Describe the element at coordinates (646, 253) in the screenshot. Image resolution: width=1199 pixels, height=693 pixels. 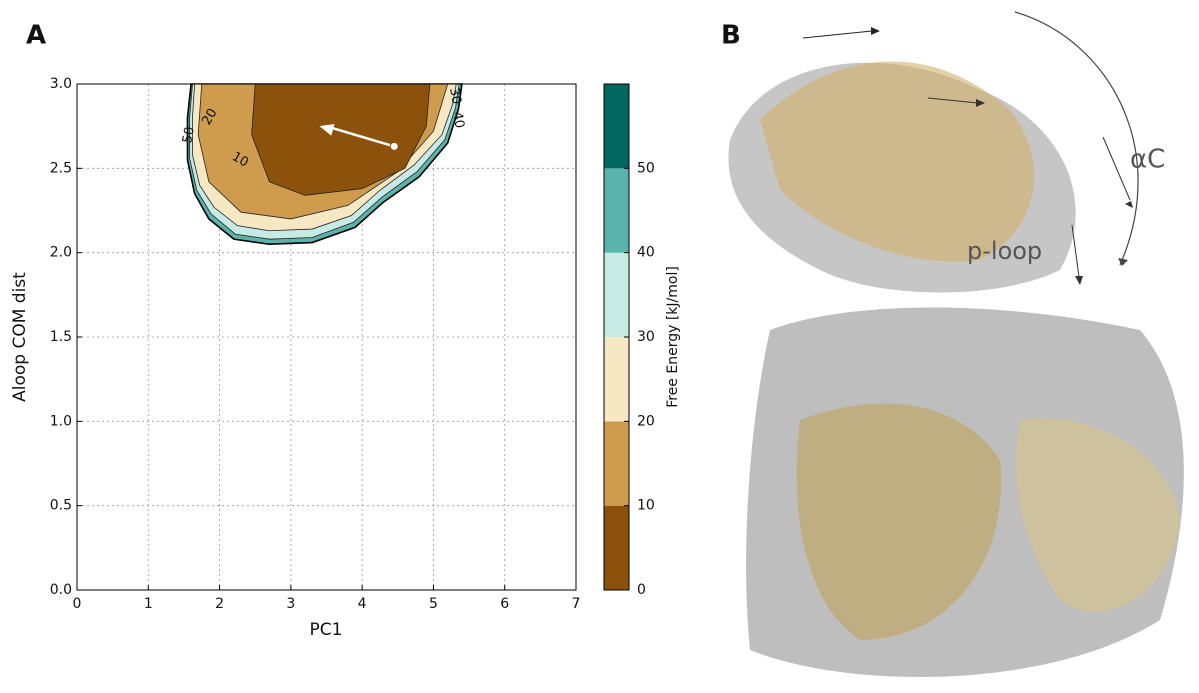
I see `colorbar-tick-label: 40` at that location.